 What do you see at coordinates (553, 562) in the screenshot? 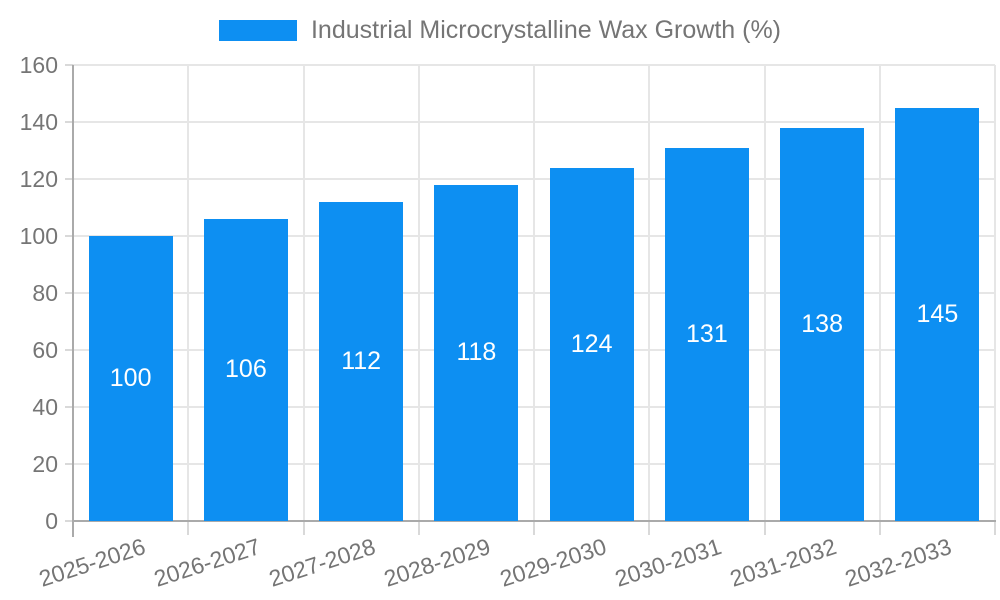
I see `x-axis-category-label: 2029-2030` at bounding box center [553, 562].